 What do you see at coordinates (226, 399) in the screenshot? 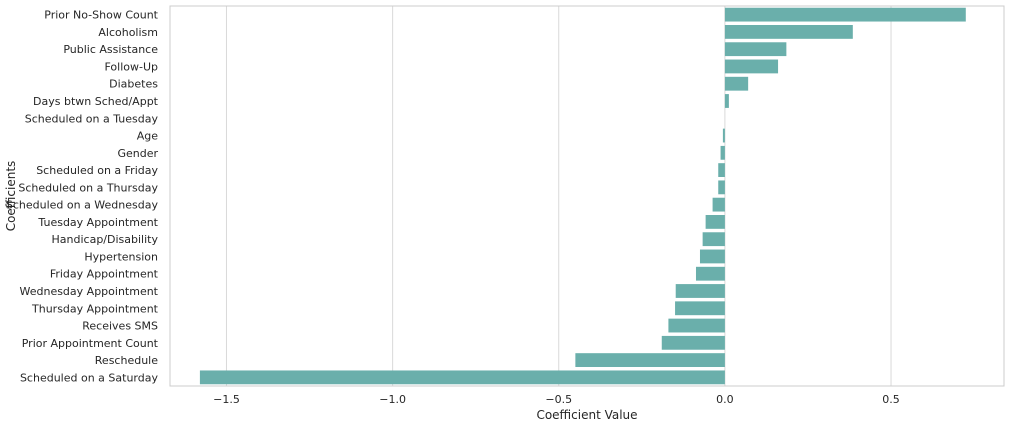
I see `x-tick-label: −1.5` at bounding box center [226, 399].